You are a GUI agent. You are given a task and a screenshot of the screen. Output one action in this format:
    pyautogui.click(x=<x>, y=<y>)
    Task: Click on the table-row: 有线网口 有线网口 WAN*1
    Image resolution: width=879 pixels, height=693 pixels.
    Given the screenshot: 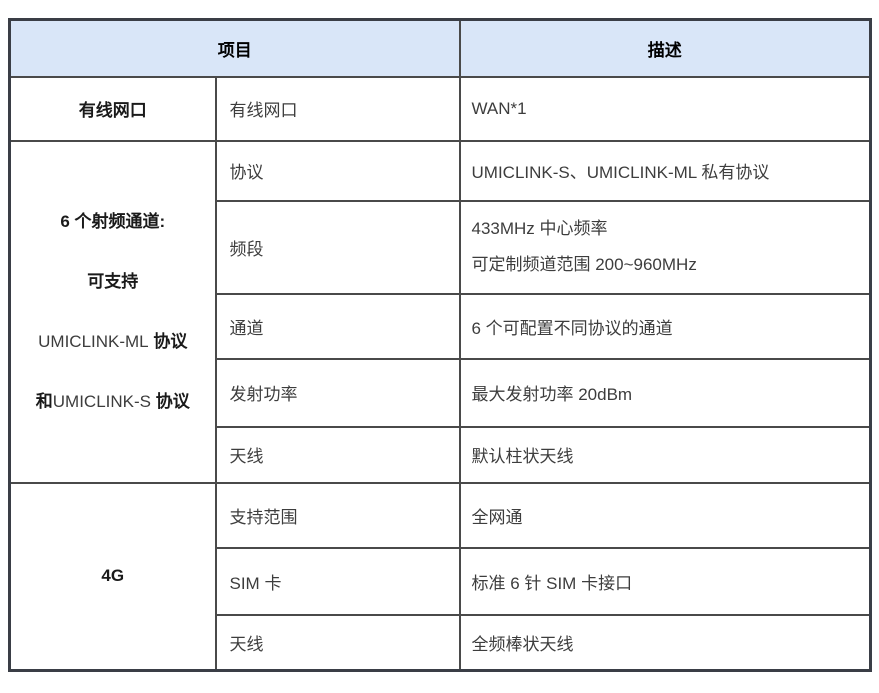 What is the action you would take?
    pyautogui.click(x=440, y=108)
    